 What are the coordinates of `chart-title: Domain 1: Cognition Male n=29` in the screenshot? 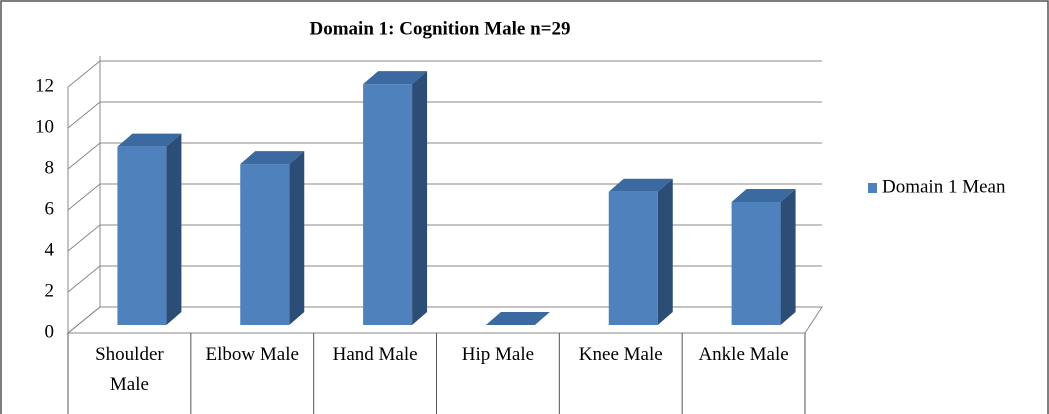 It's located at (440, 28).